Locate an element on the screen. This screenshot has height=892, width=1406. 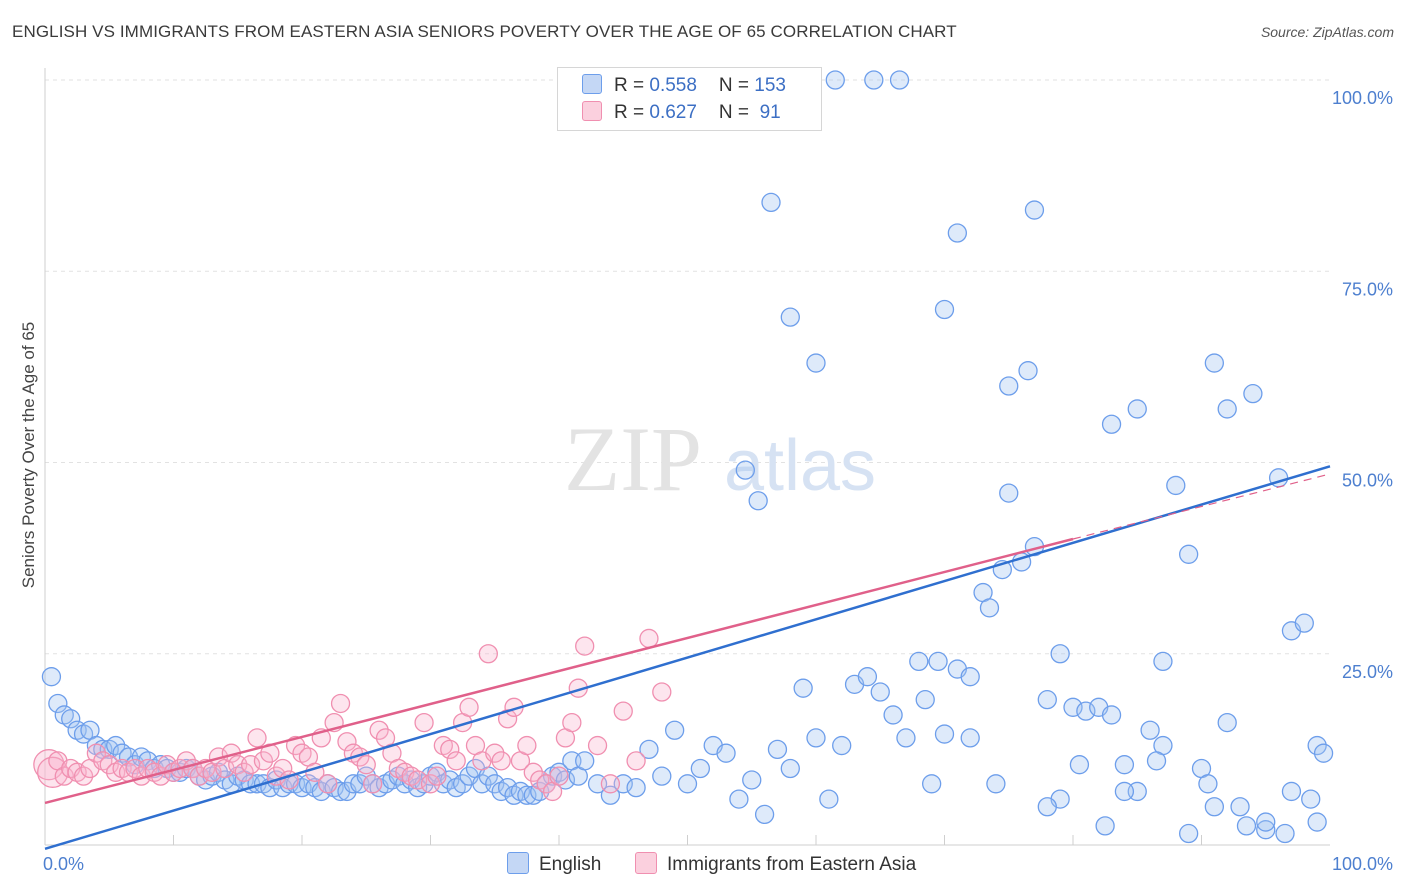
series-legend: English Immigrants from Eastern Asia is located at coordinates (703, 865).